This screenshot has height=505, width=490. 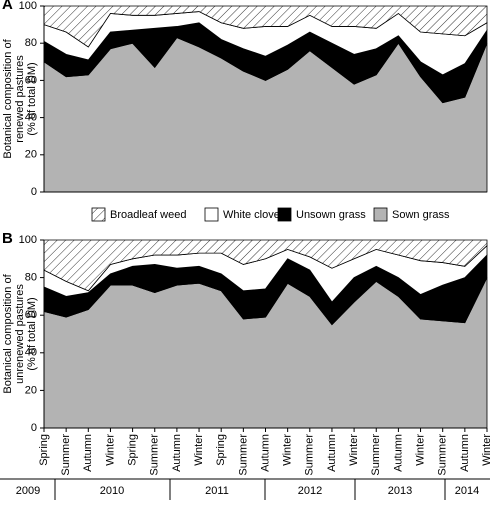 What do you see at coordinates (7, 6) in the screenshot?
I see `panel-label: A` at bounding box center [7, 6].